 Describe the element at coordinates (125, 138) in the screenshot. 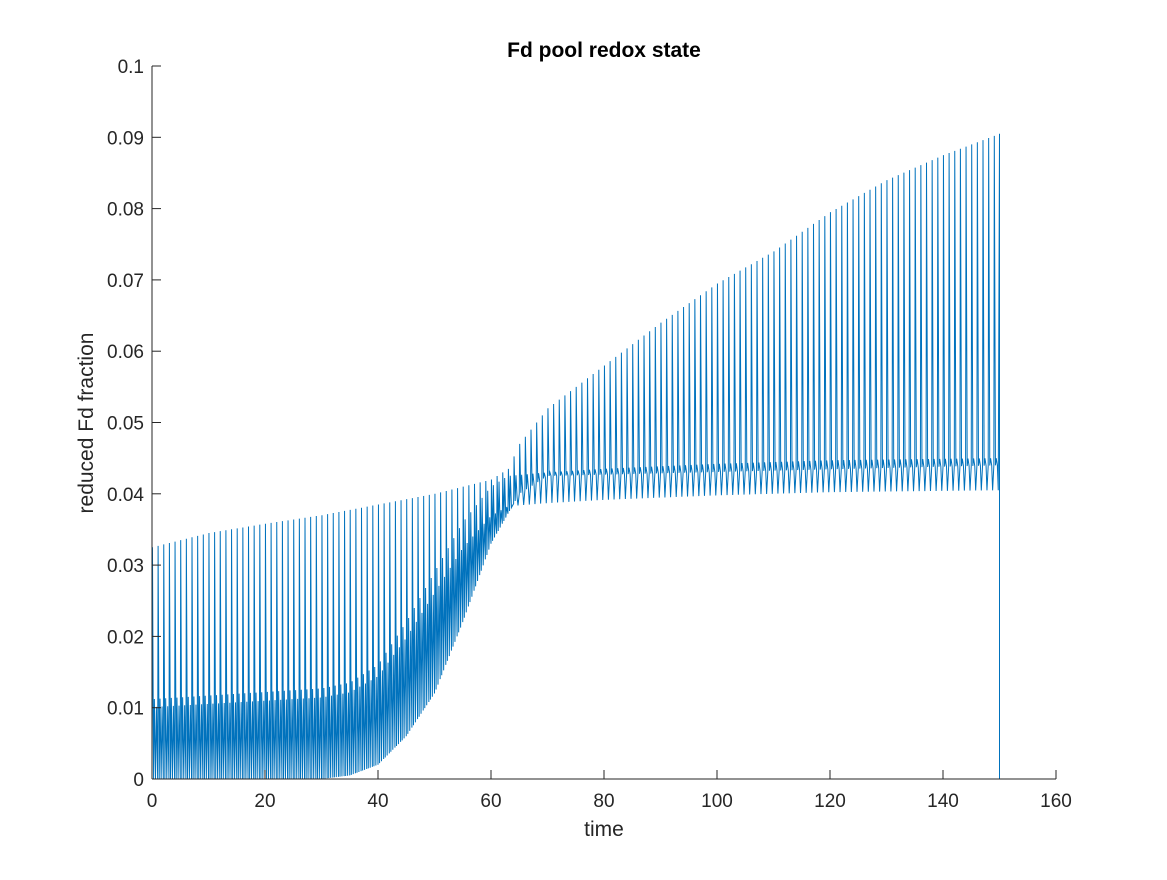

I see `y-tick-label: 0.09` at that location.